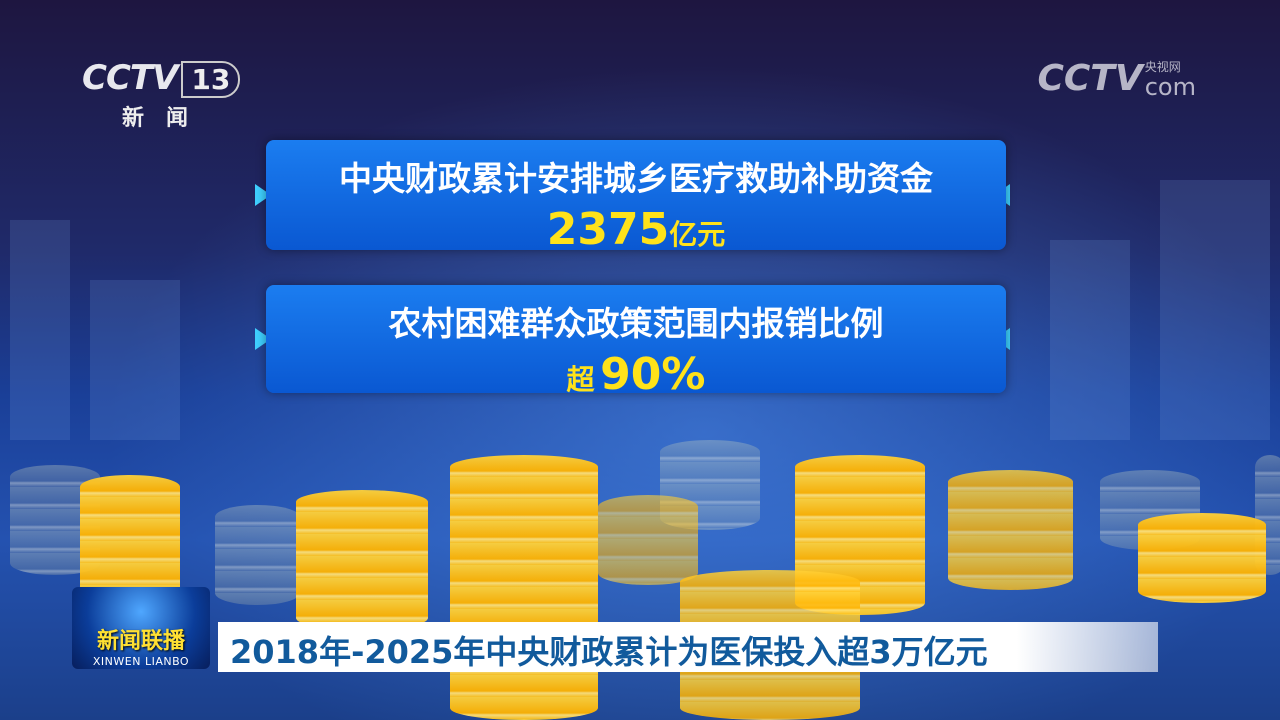 This screenshot has width=1280, height=720. Describe the element at coordinates (141, 628) in the screenshot. I see `program-badge: 新闻联播 XINWEN LIANBO` at that location.